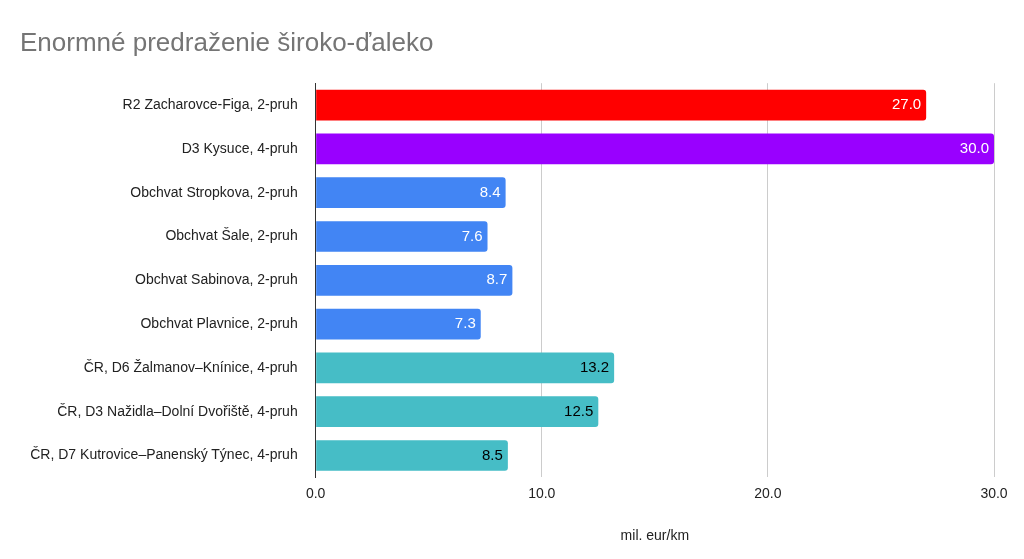 Image resolution: width=1024 pixels, height=559 pixels. I want to click on y-tick-label: Obchvat Šale, 2-pruh, so click(231, 235).